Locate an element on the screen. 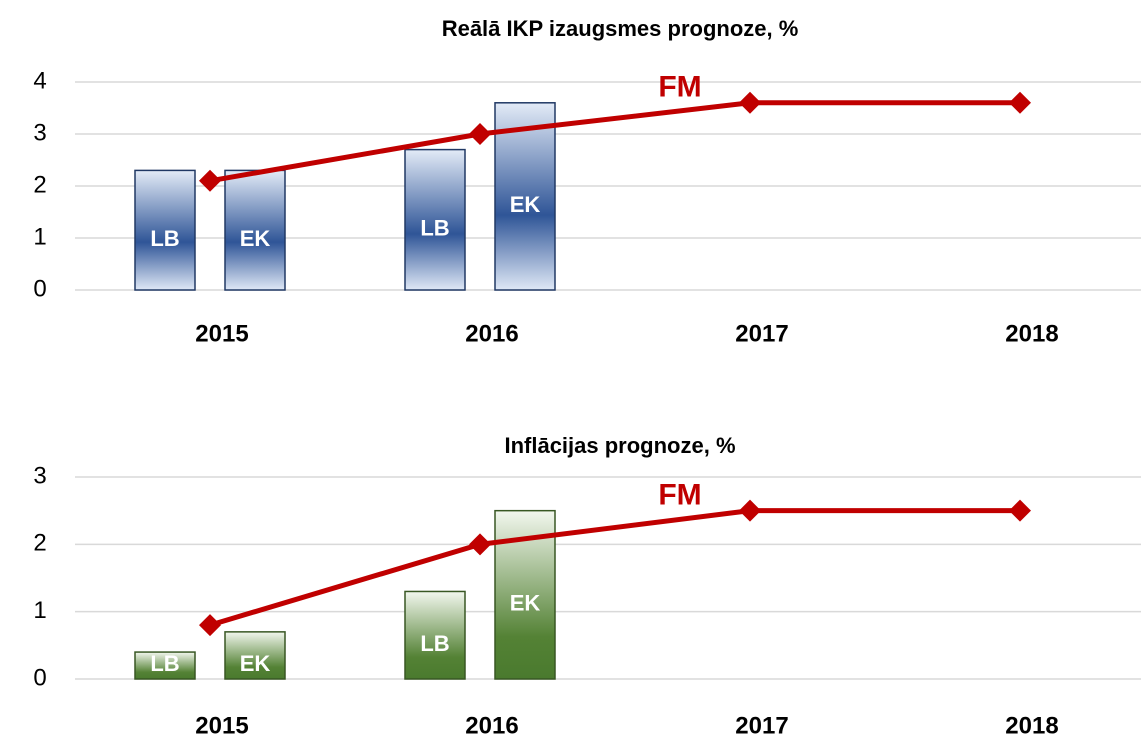 The height and width of the screenshot is (741, 1141). y-tick-label: 4 is located at coordinates (39, 80).